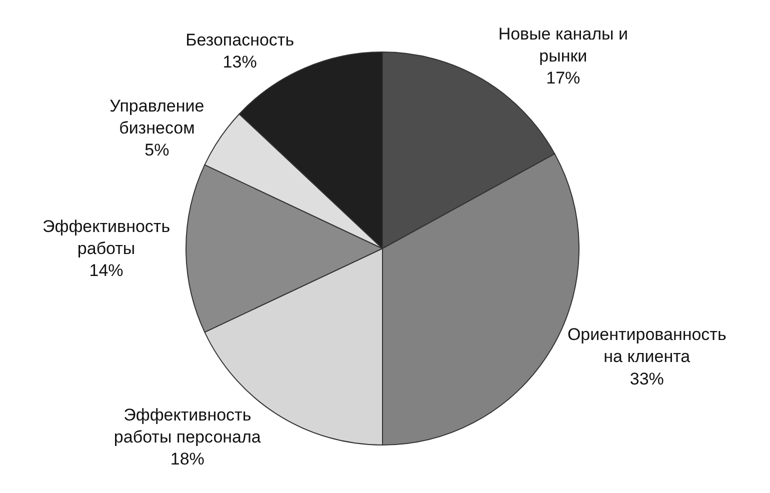 This screenshot has height=493, width=770. Describe the element at coordinates (239, 62) in the screenshot. I see `data-label: 13%` at that location.